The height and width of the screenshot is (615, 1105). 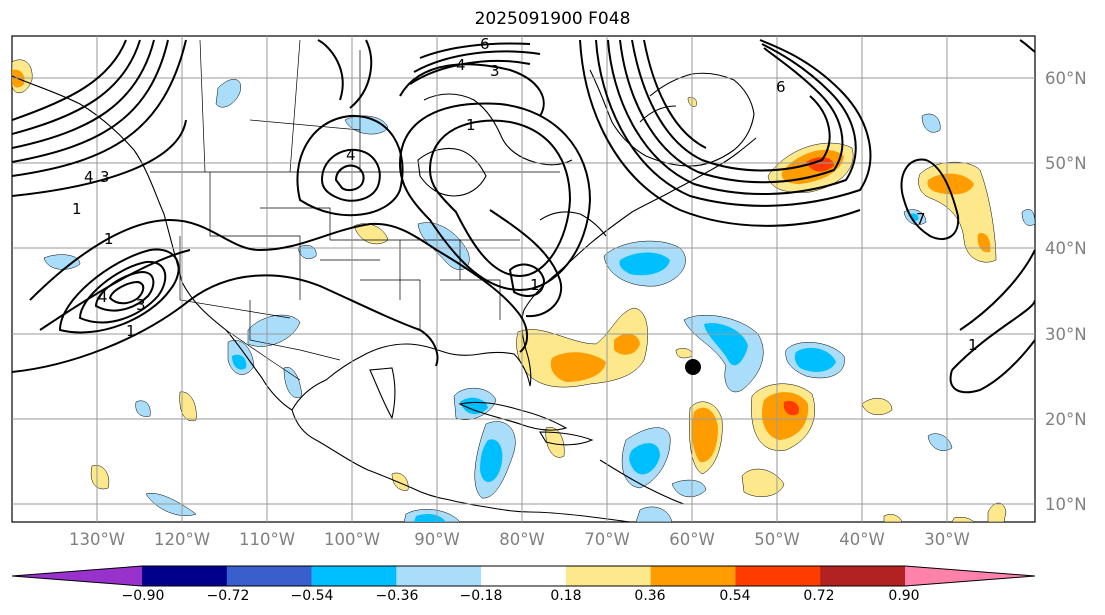 I want to click on lat-label: 30°N, so click(x=1066, y=334).